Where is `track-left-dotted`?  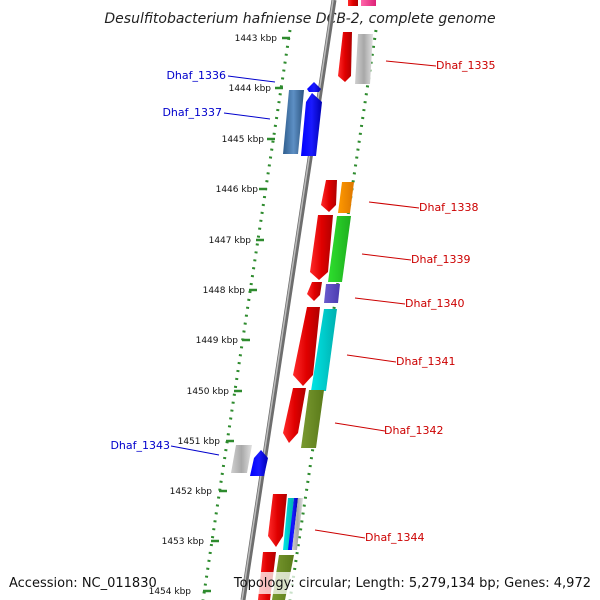 track-left-dotted is located at coordinates (246, 314).